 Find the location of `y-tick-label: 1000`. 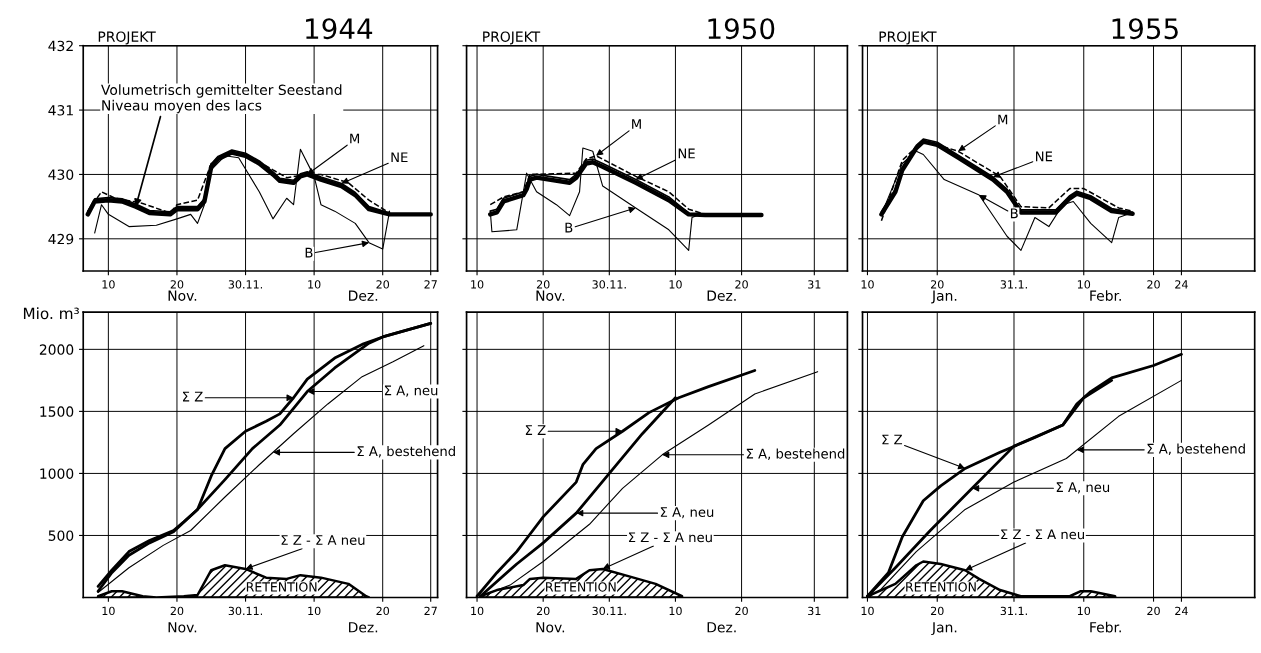

y-tick-label: 1000 is located at coordinates (57, 473).